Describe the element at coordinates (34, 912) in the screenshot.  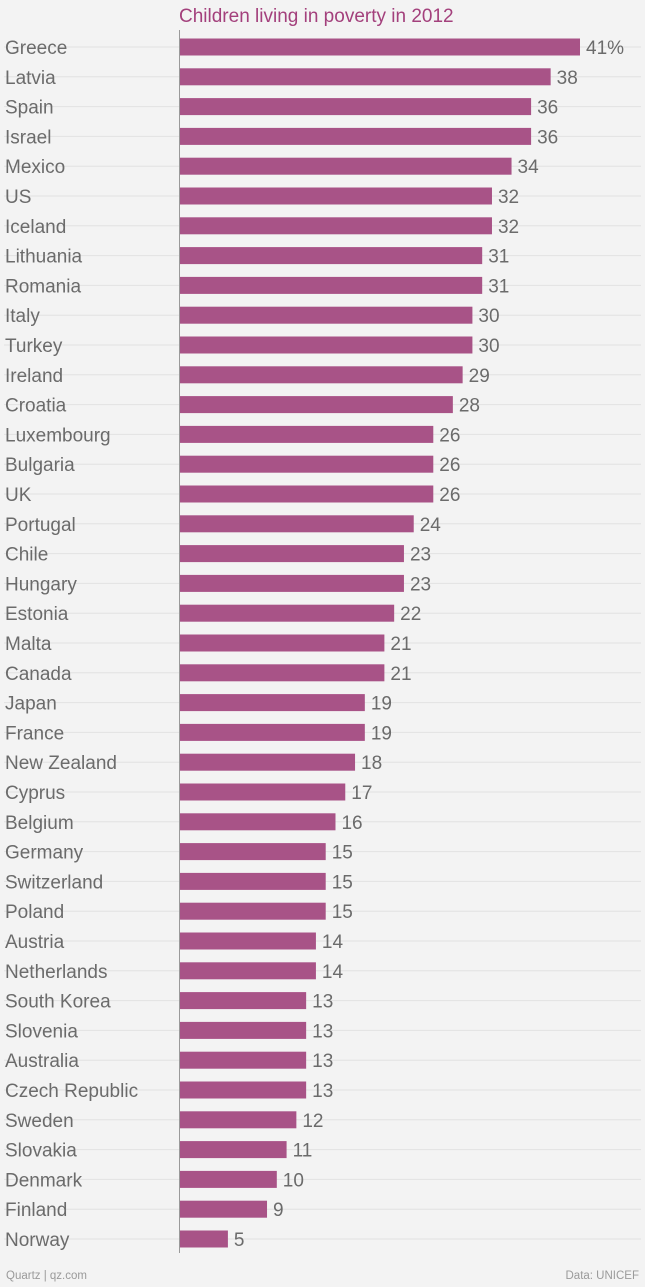
I see `category-label: Poland` at that location.